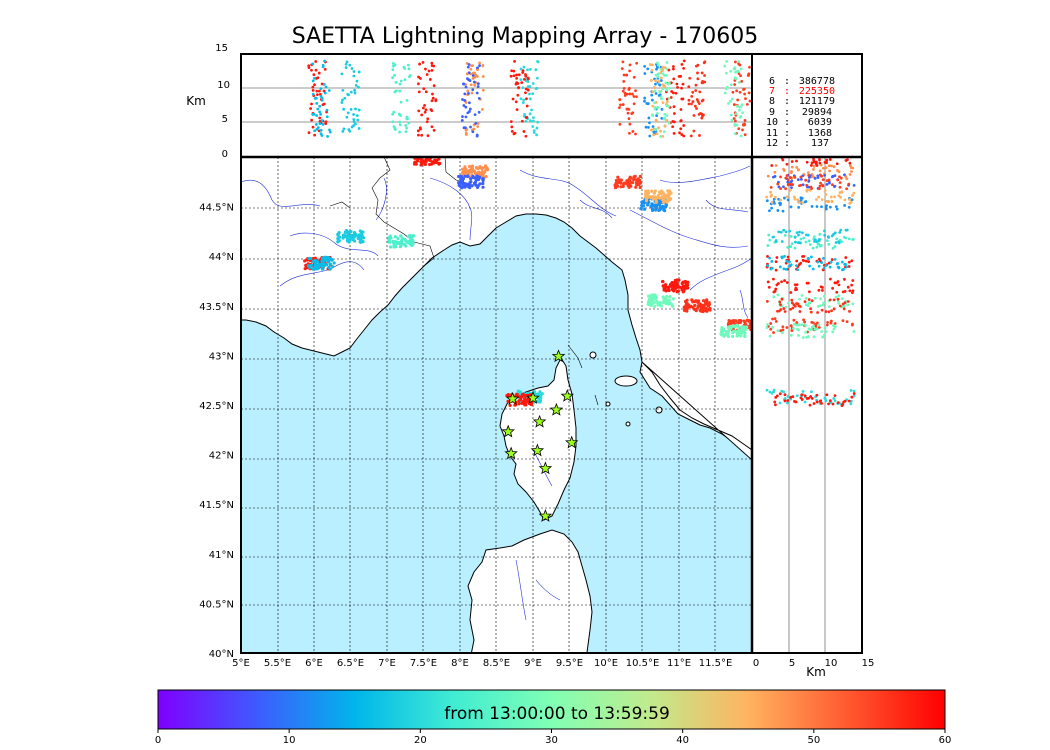  What do you see at coordinates (626, 381) in the screenshot?
I see `land-elba` at bounding box center [626, 381].